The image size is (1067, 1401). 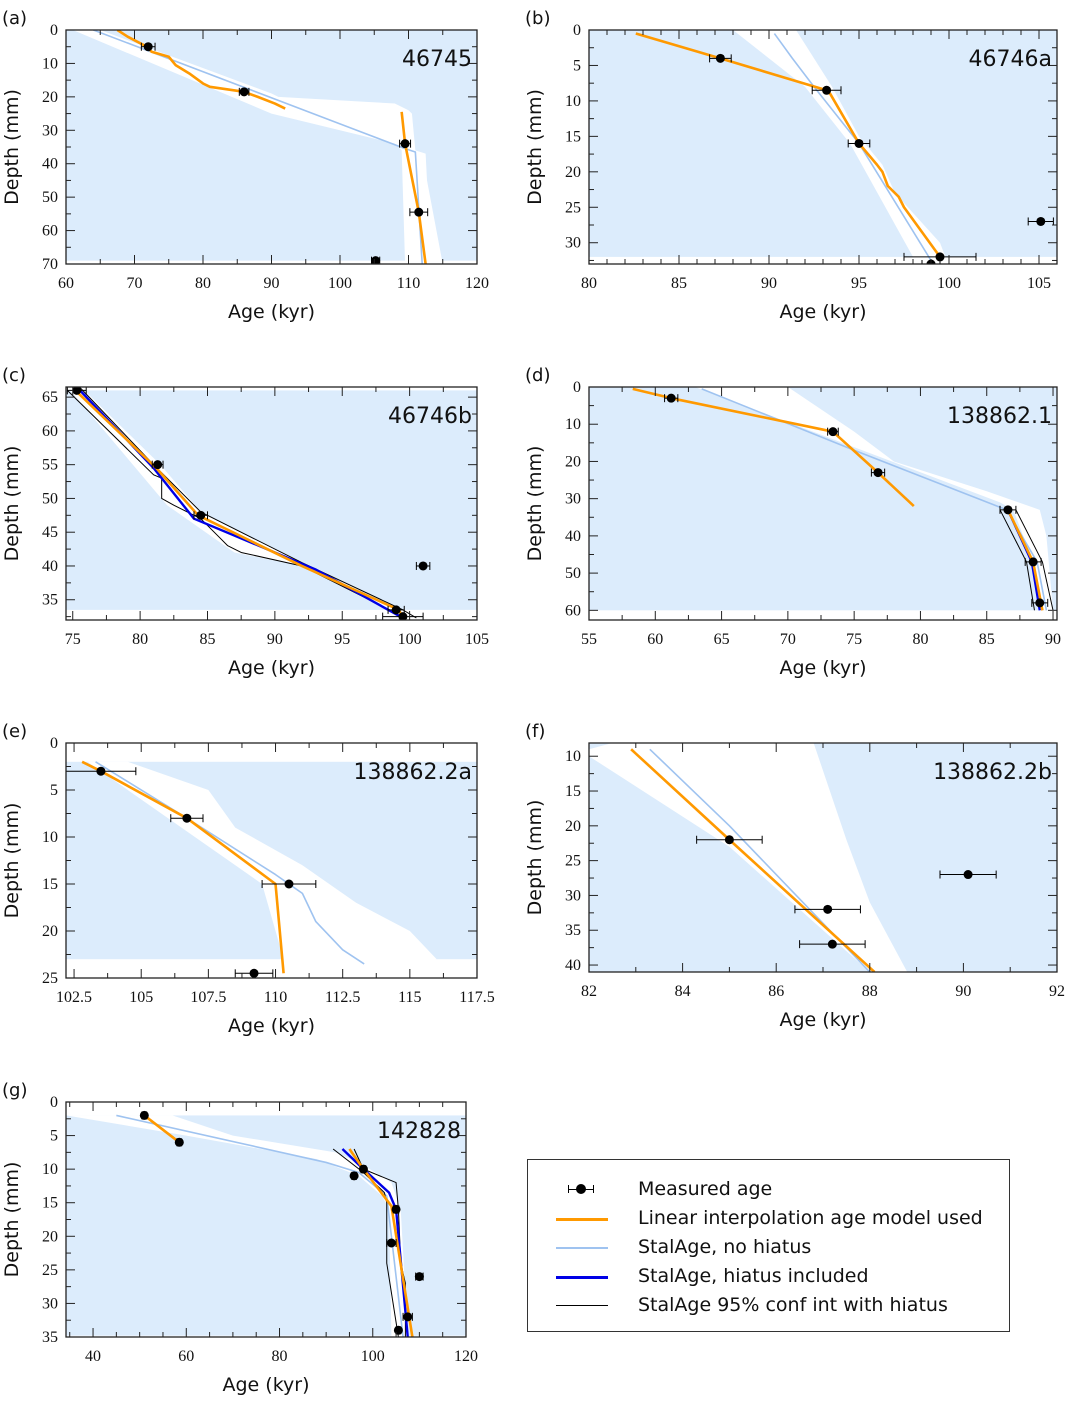 I want to click on y-tick-label: 45, so click(x=50, y=532).